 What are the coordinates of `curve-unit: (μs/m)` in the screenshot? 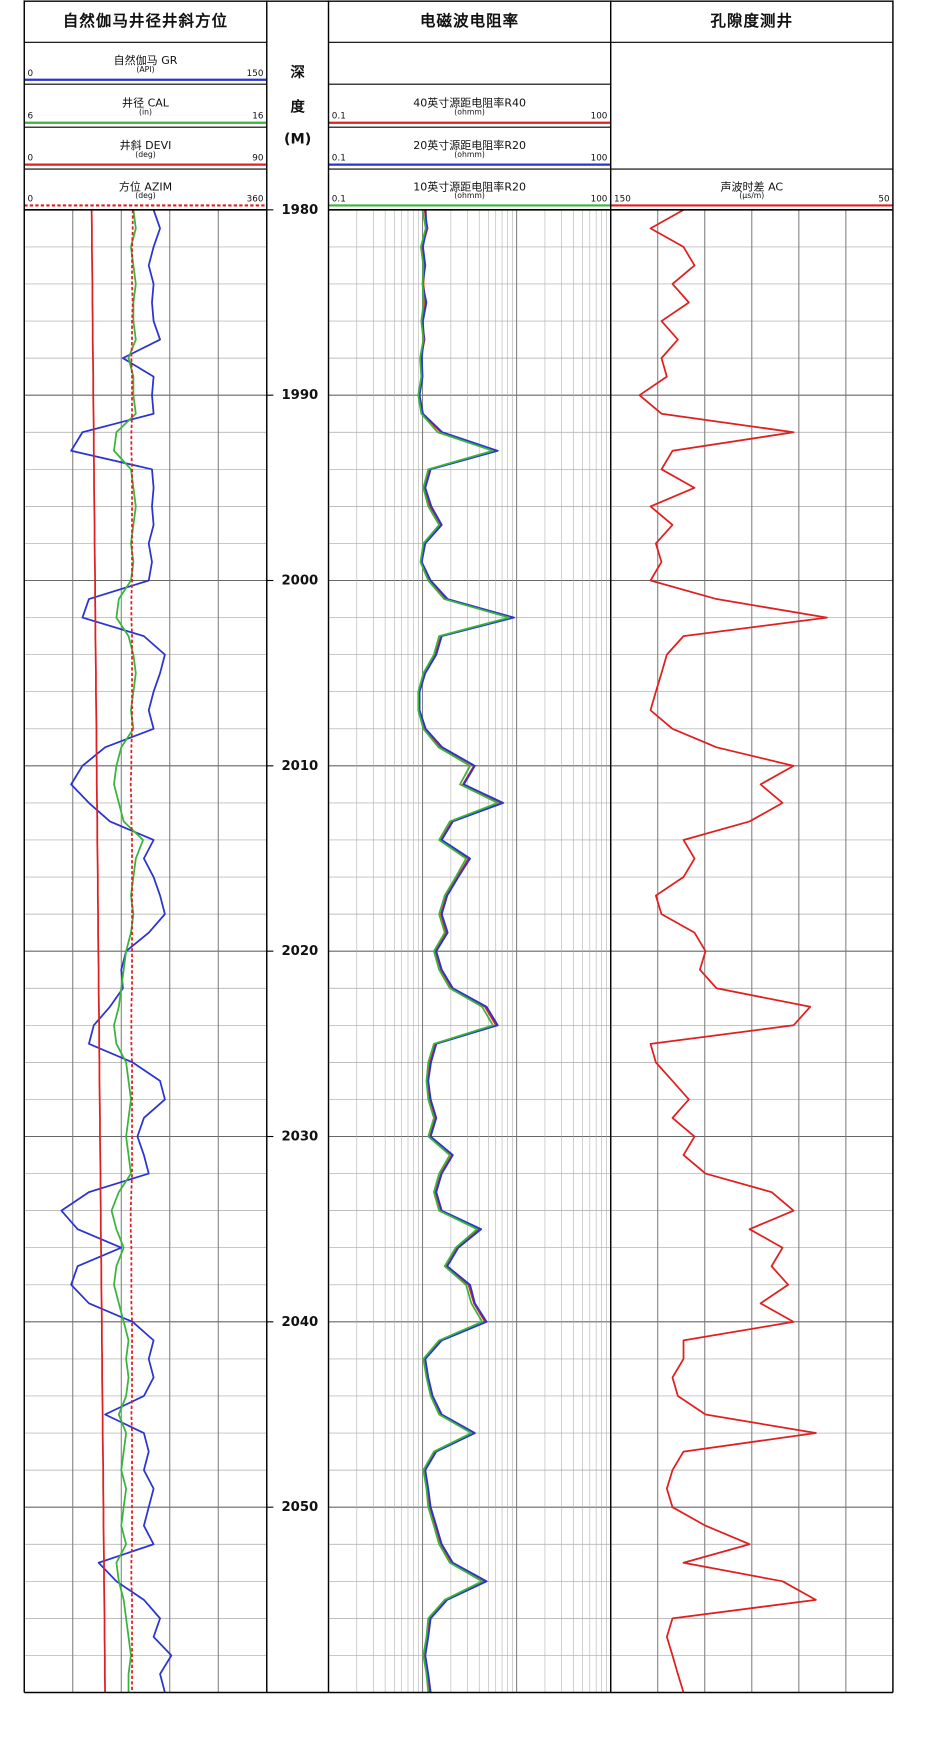 It's located at (751, 195).